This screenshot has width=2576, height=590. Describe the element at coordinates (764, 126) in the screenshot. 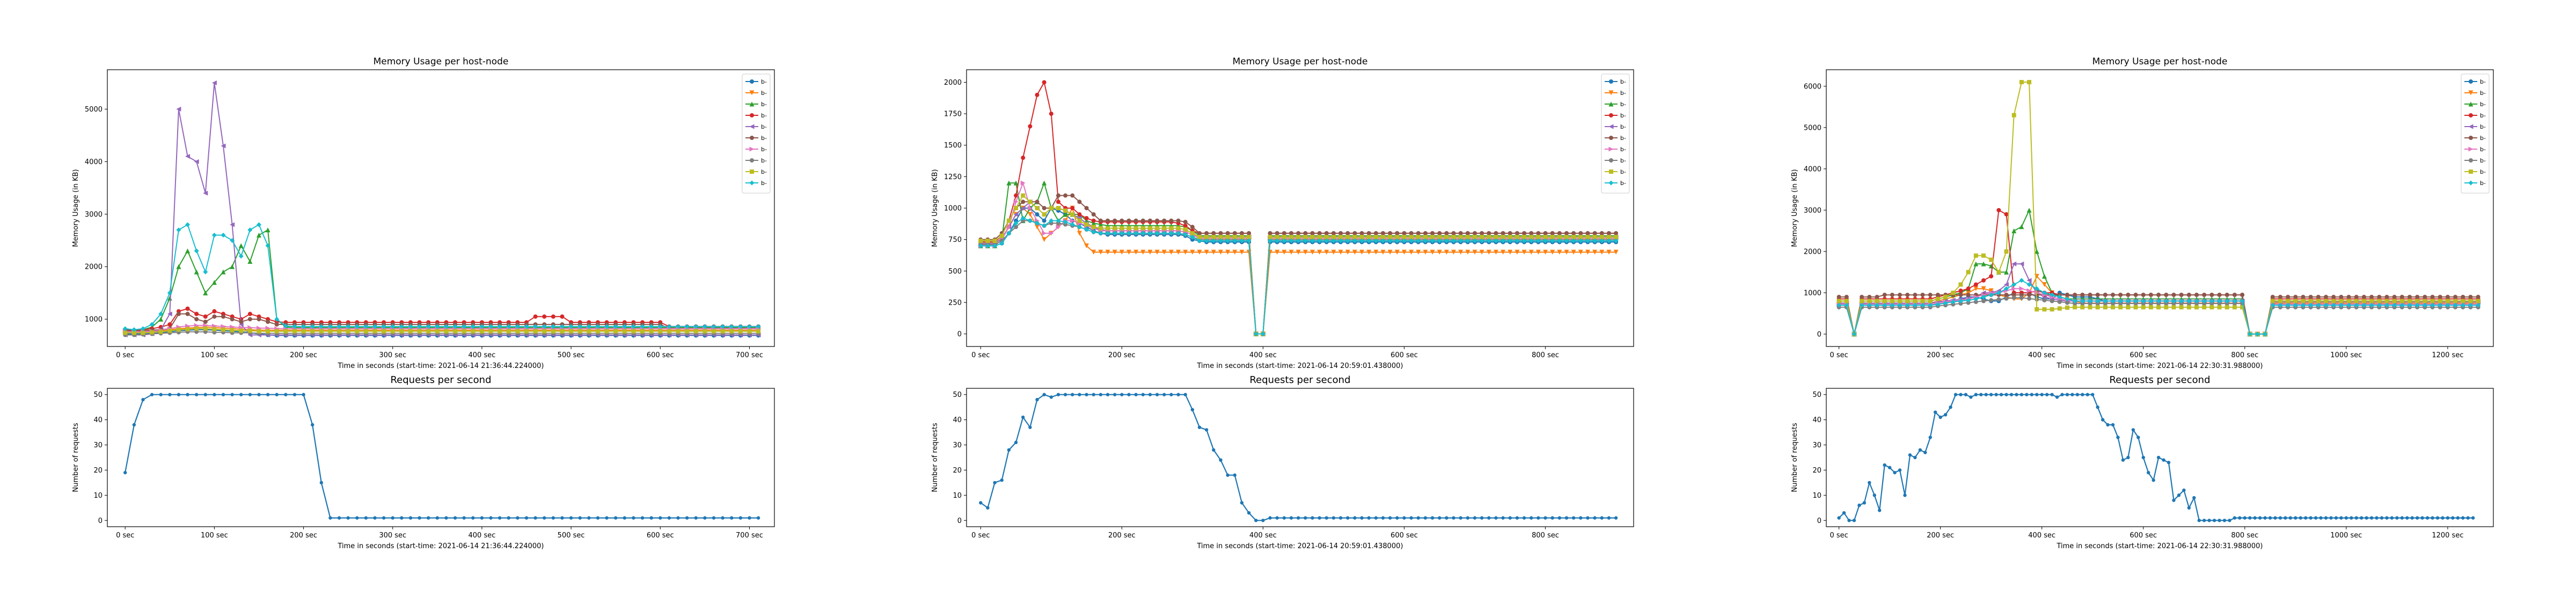

I see `legend-label: b-` at that location.